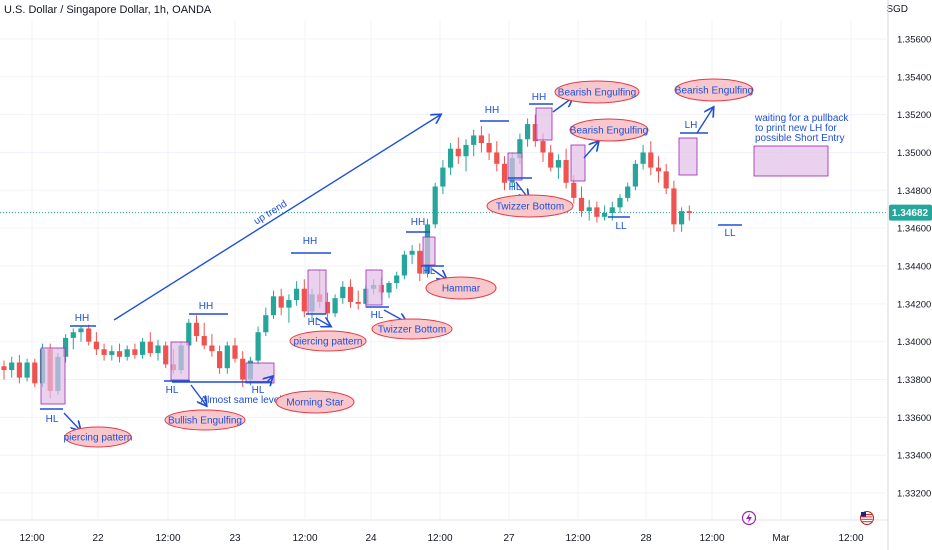 Image resolution: width=932 pixels, height=550 pixels. I want to click on y-tick-label: 1.33400, so click(914, 456).